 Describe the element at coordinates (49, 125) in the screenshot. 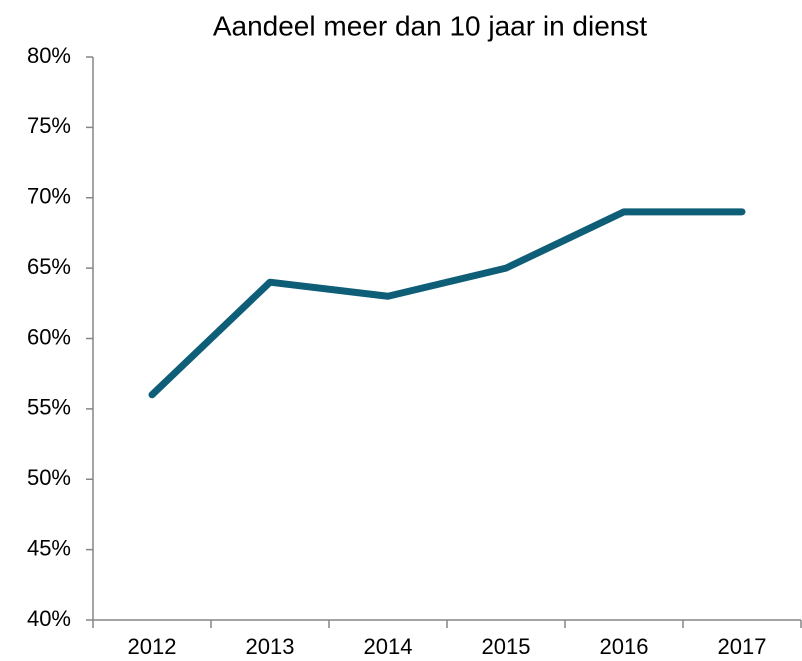

I see `y-tick-label: 75%` at that location.